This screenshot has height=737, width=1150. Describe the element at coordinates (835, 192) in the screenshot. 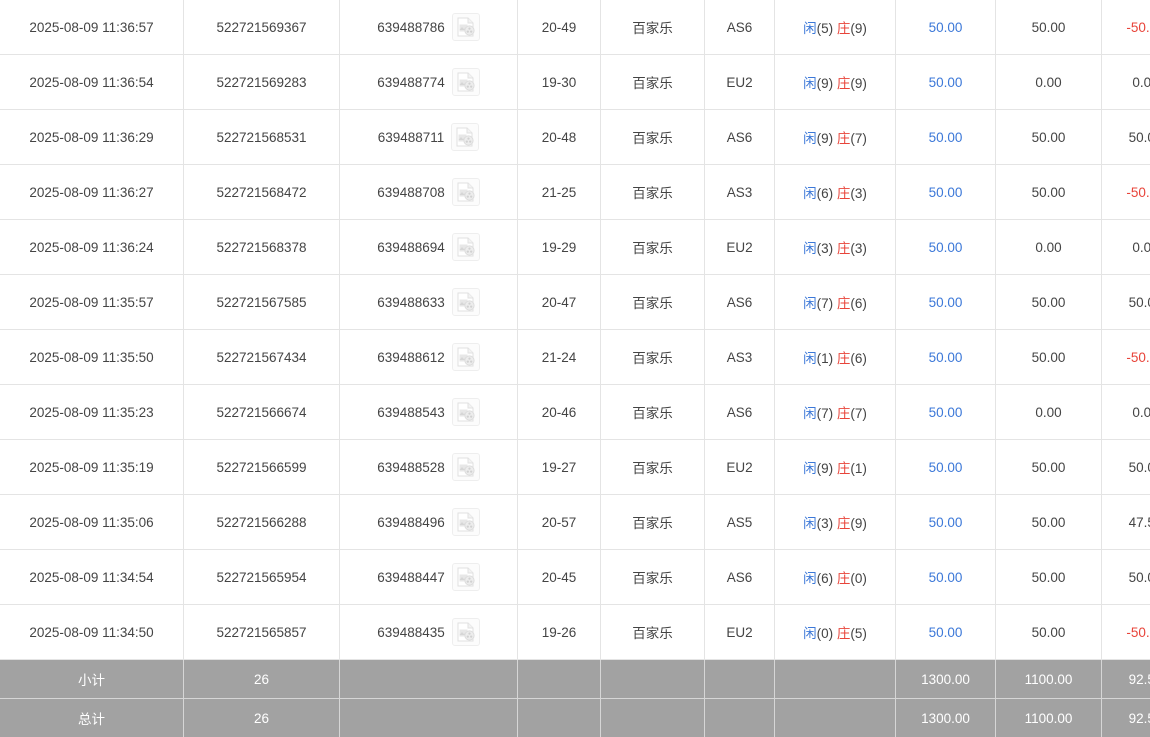

I see `cell-result: 闲(6) 庄(3)` at that location.